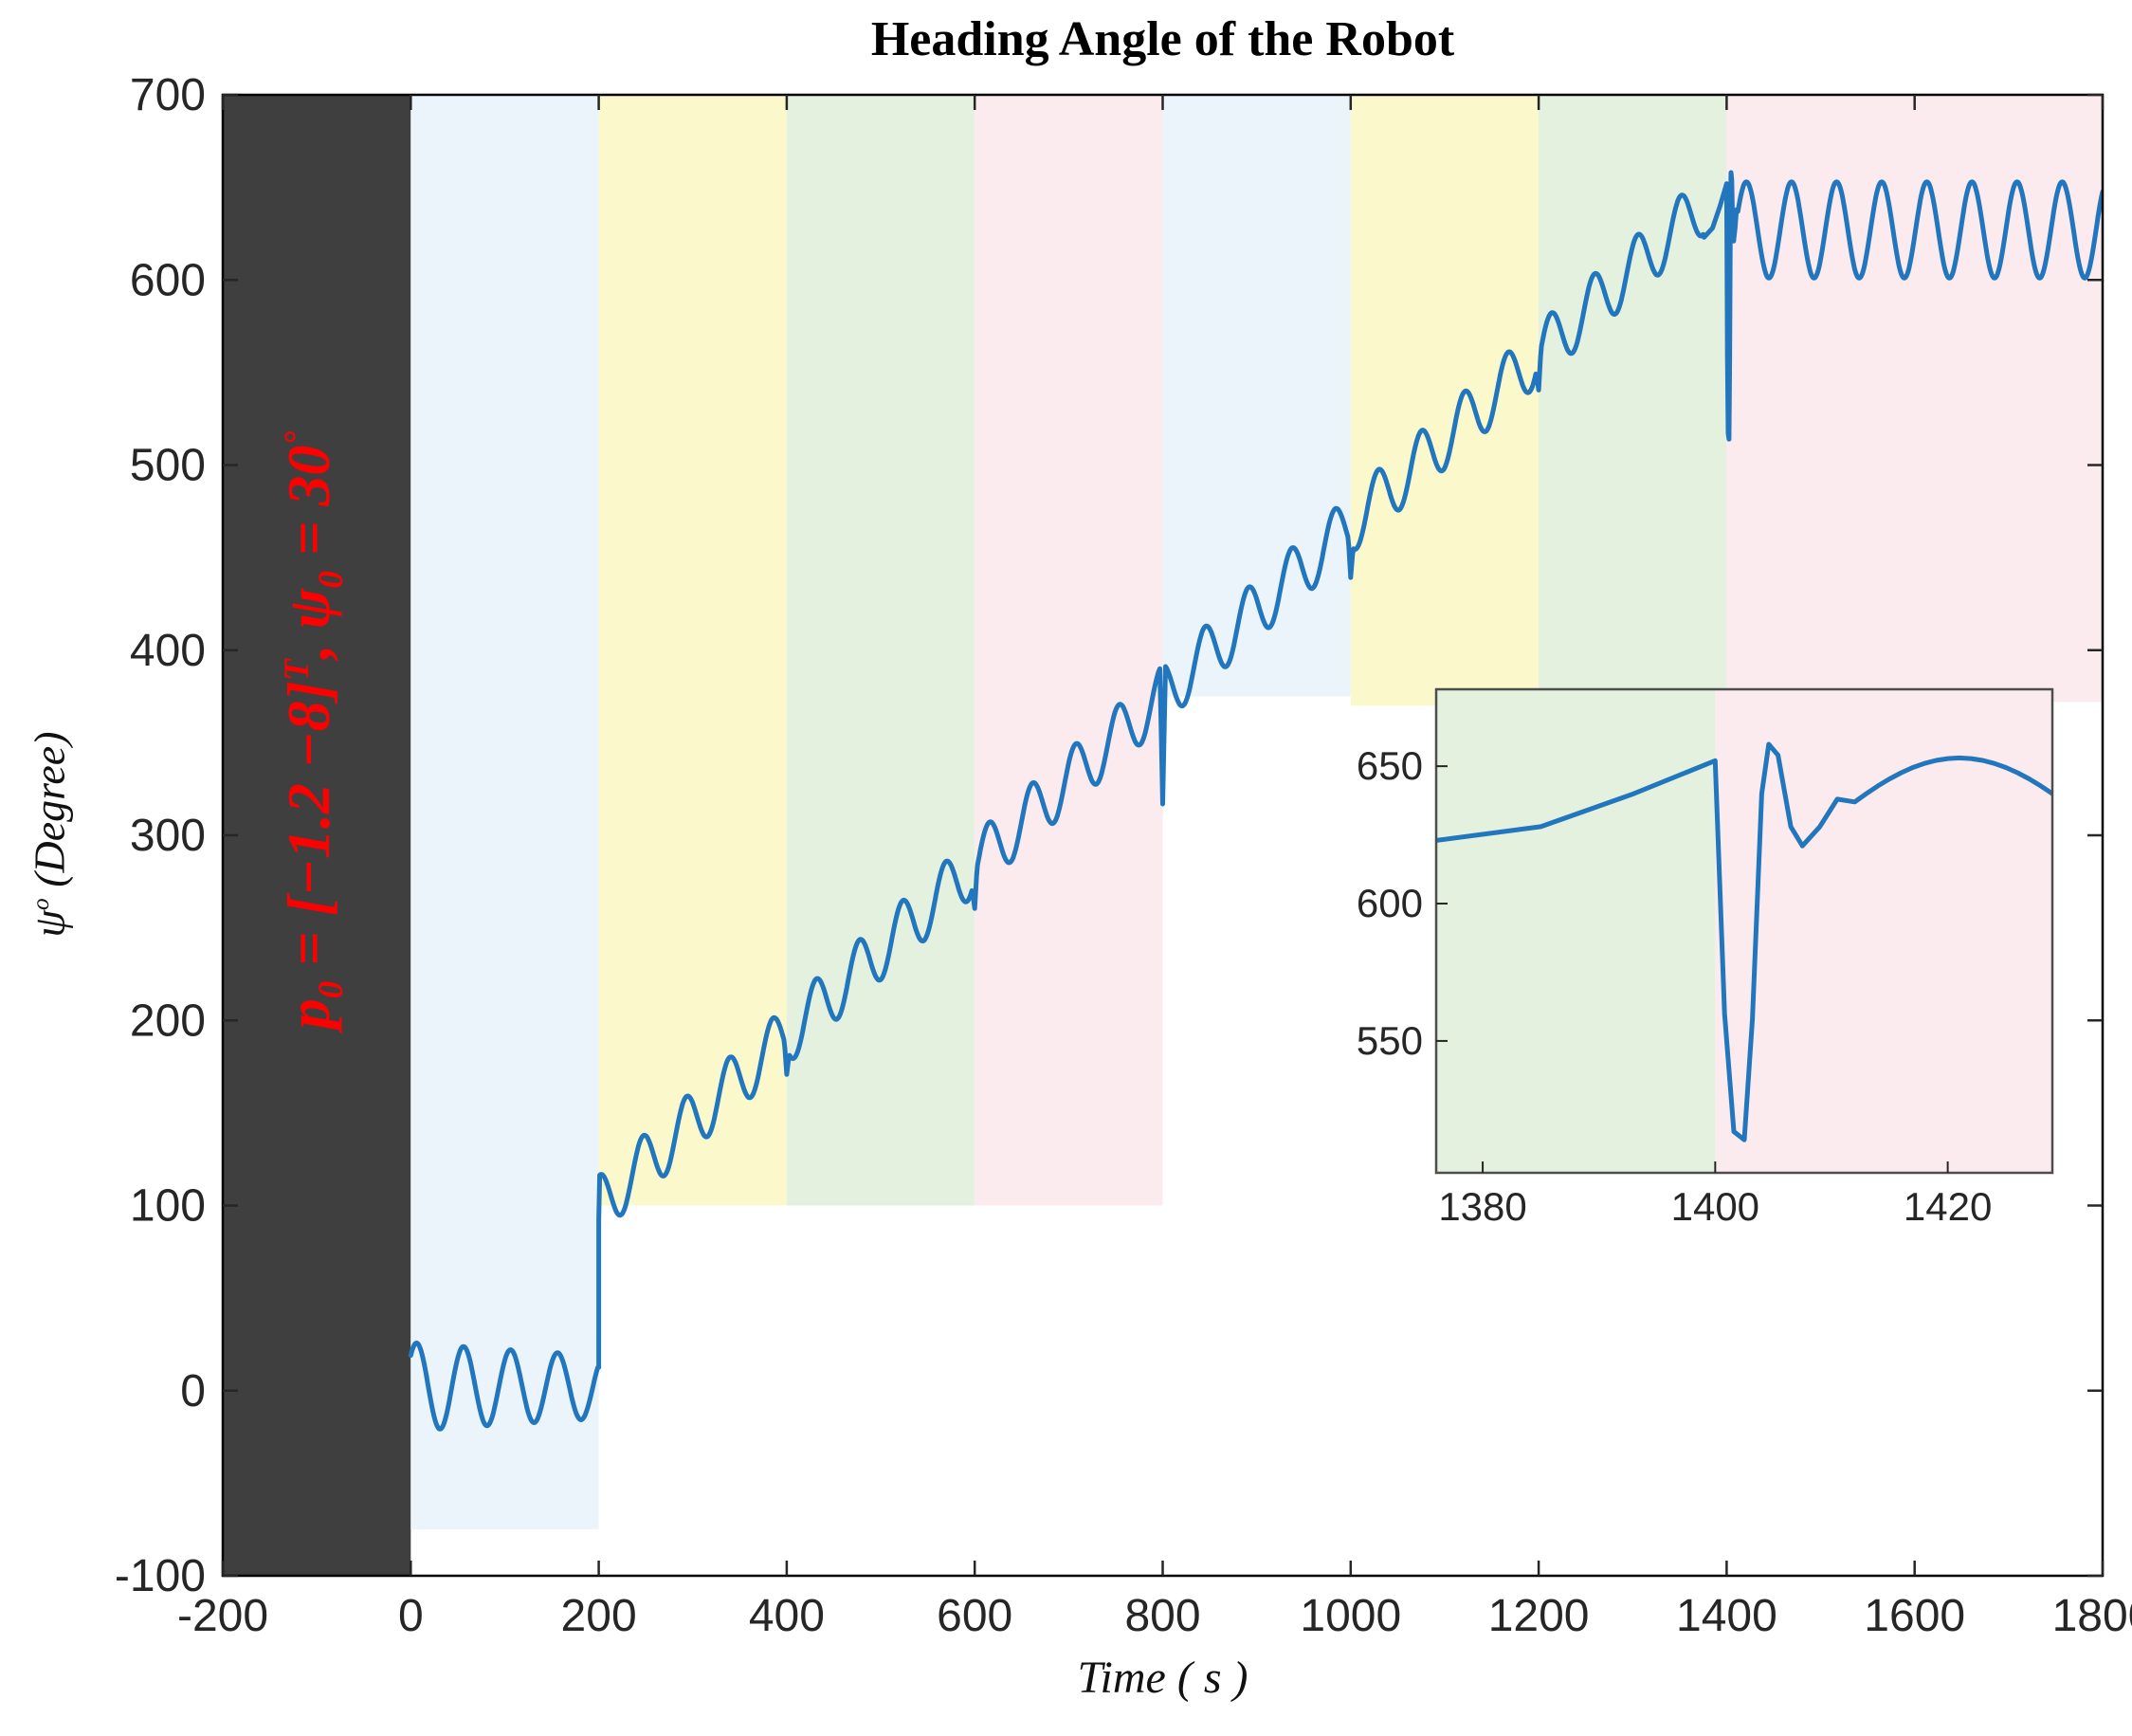 Image resolution: width=2132 pixels, height=1736 pixels. I want to click on x-tick-label: 0, so click(411, 1616).